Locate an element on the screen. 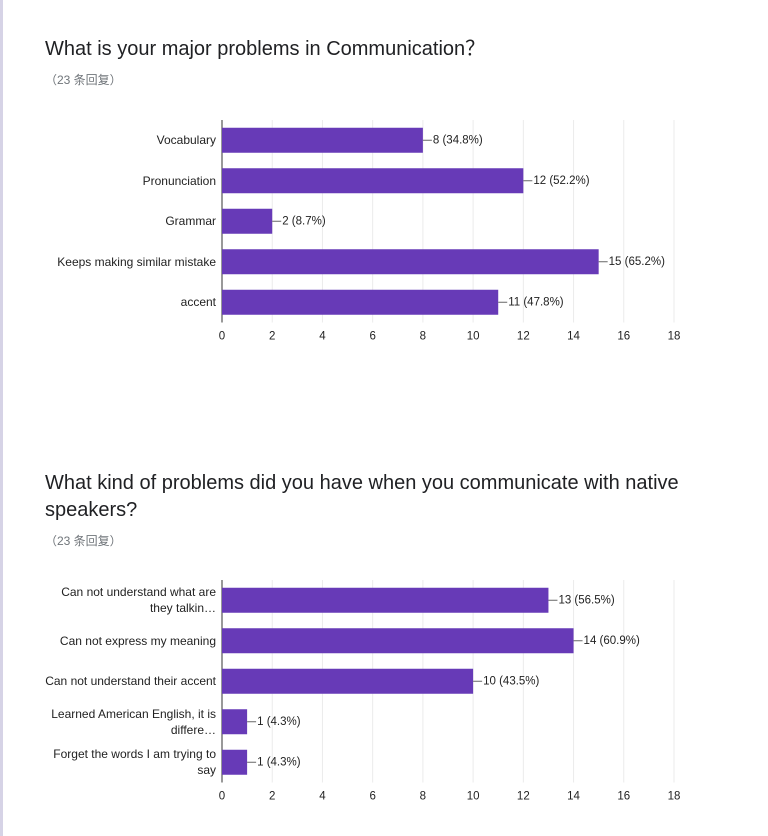 The image size is (768, 836). category-label-box: Pronunciation is located at coordinates (179, 180).